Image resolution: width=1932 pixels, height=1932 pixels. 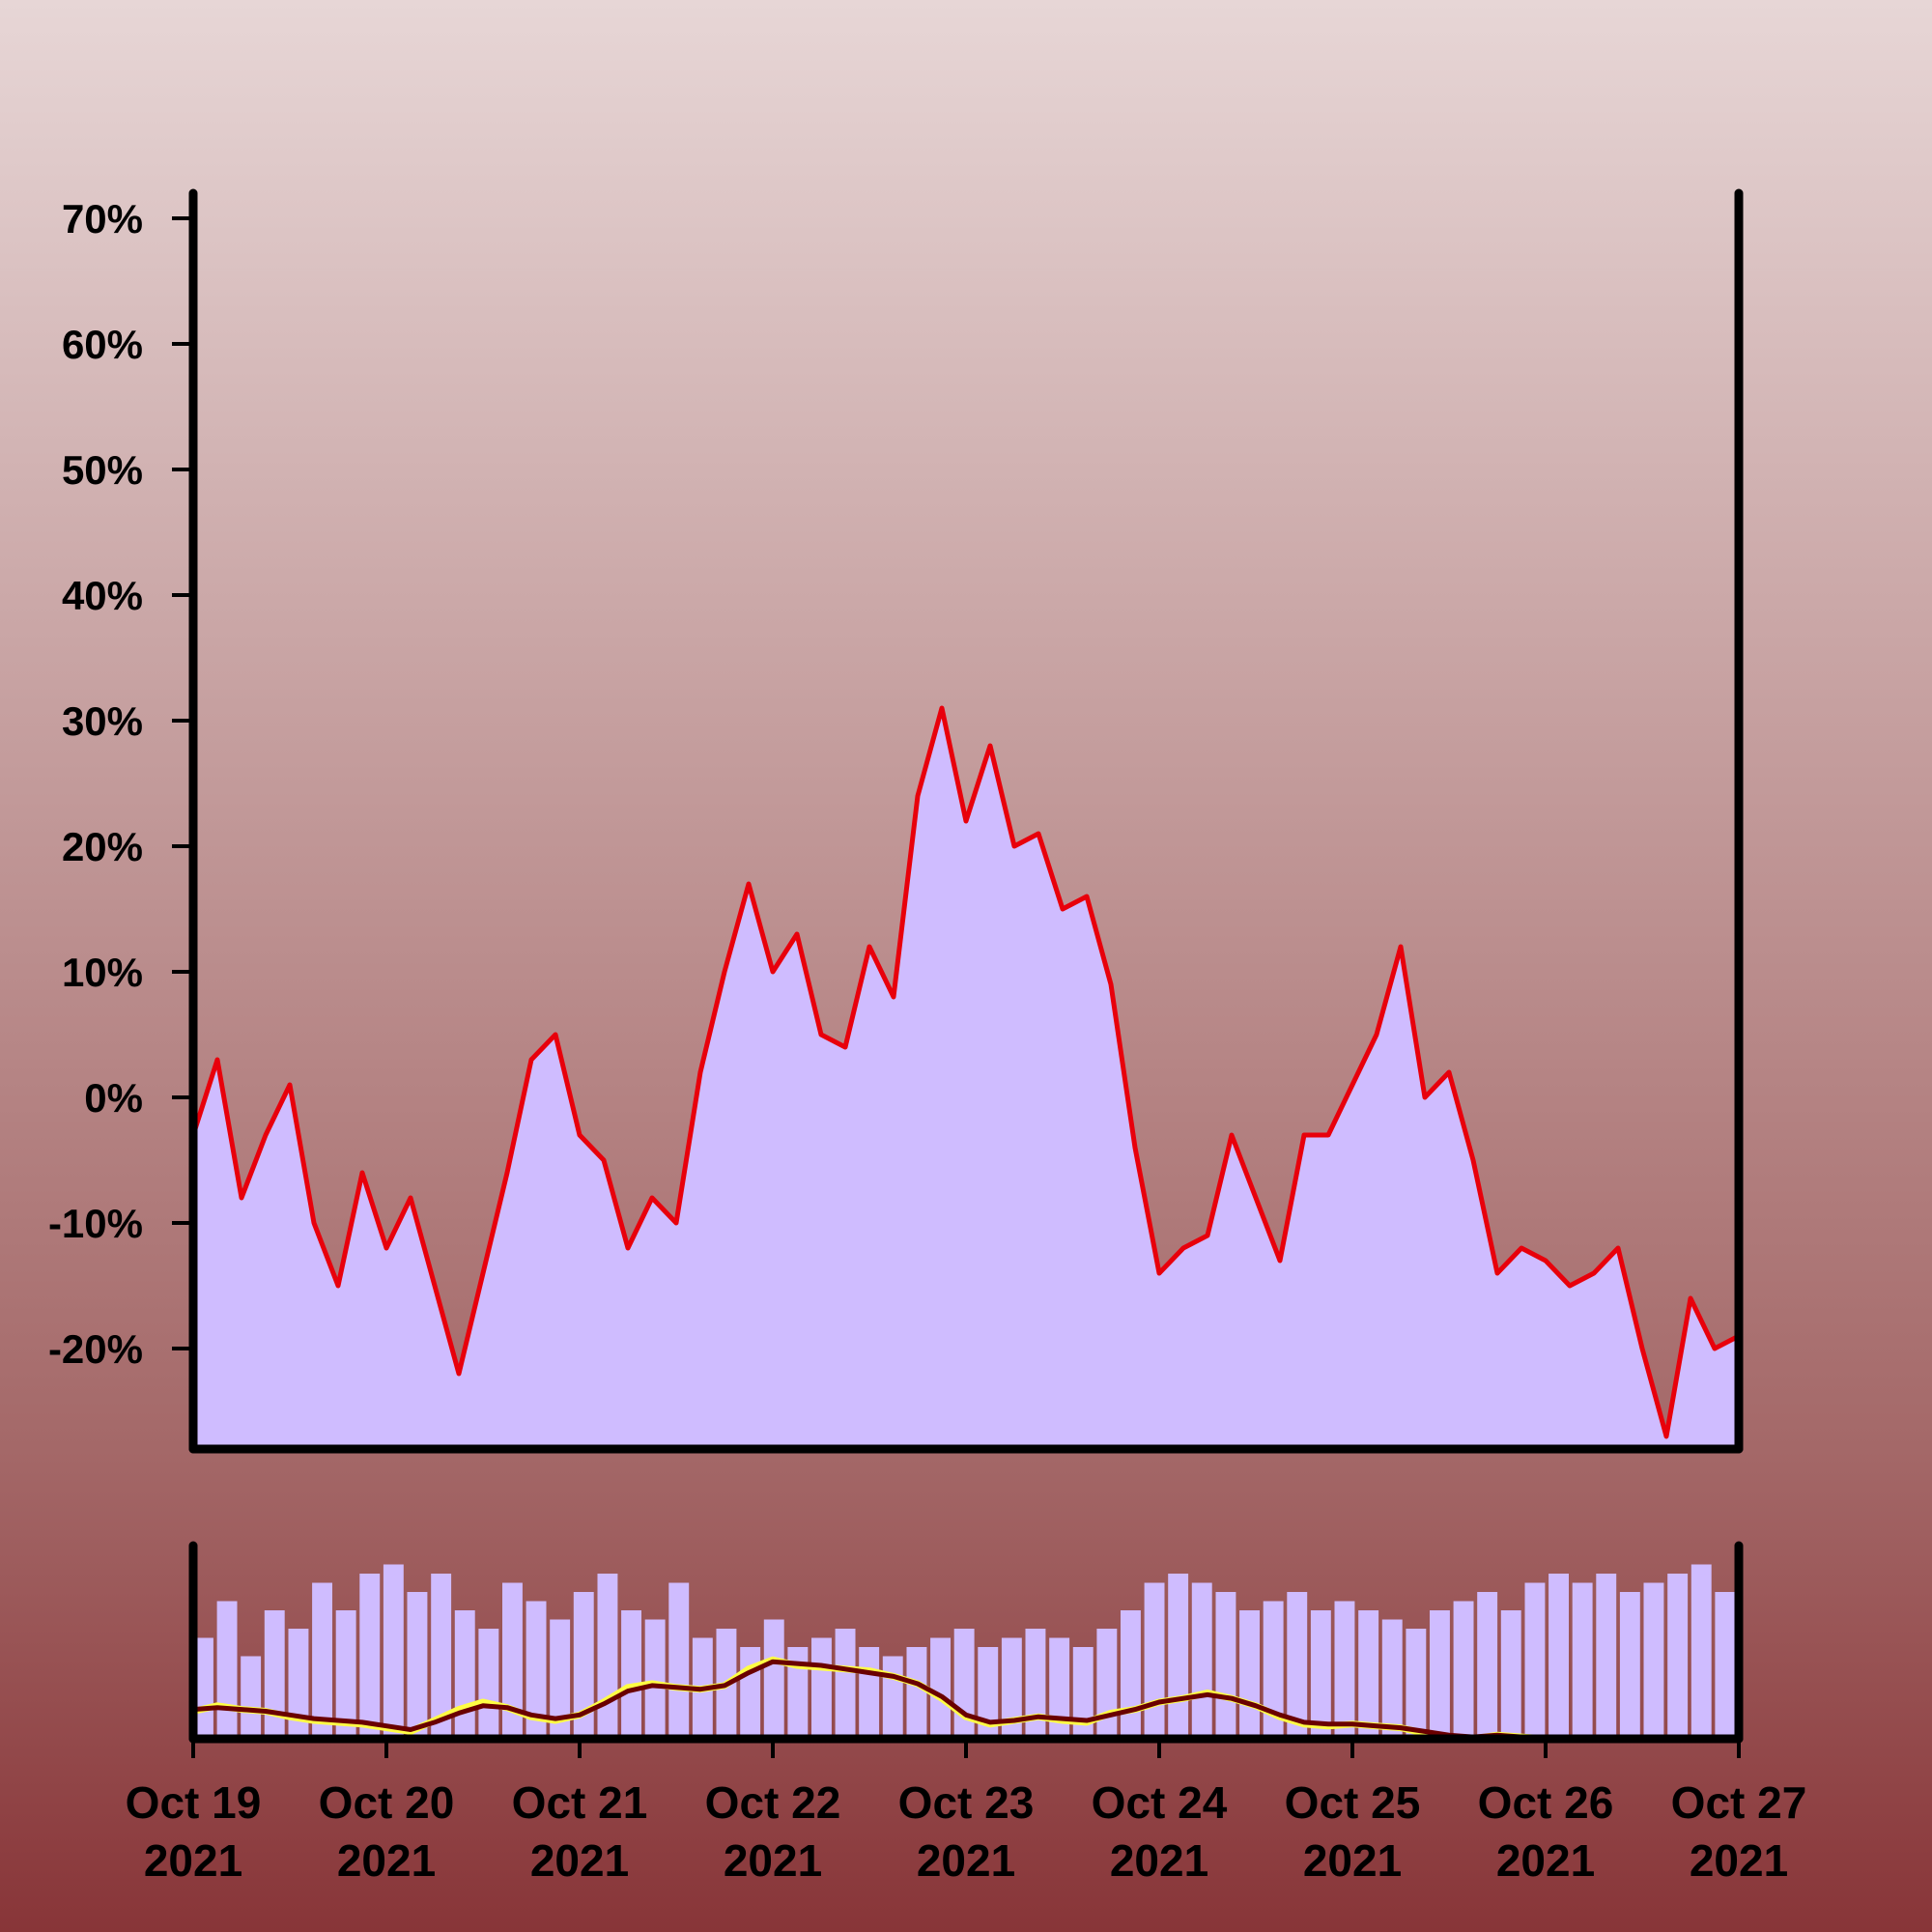 I want to click on y-tick-label: 50%, so click(x=102, y=470).